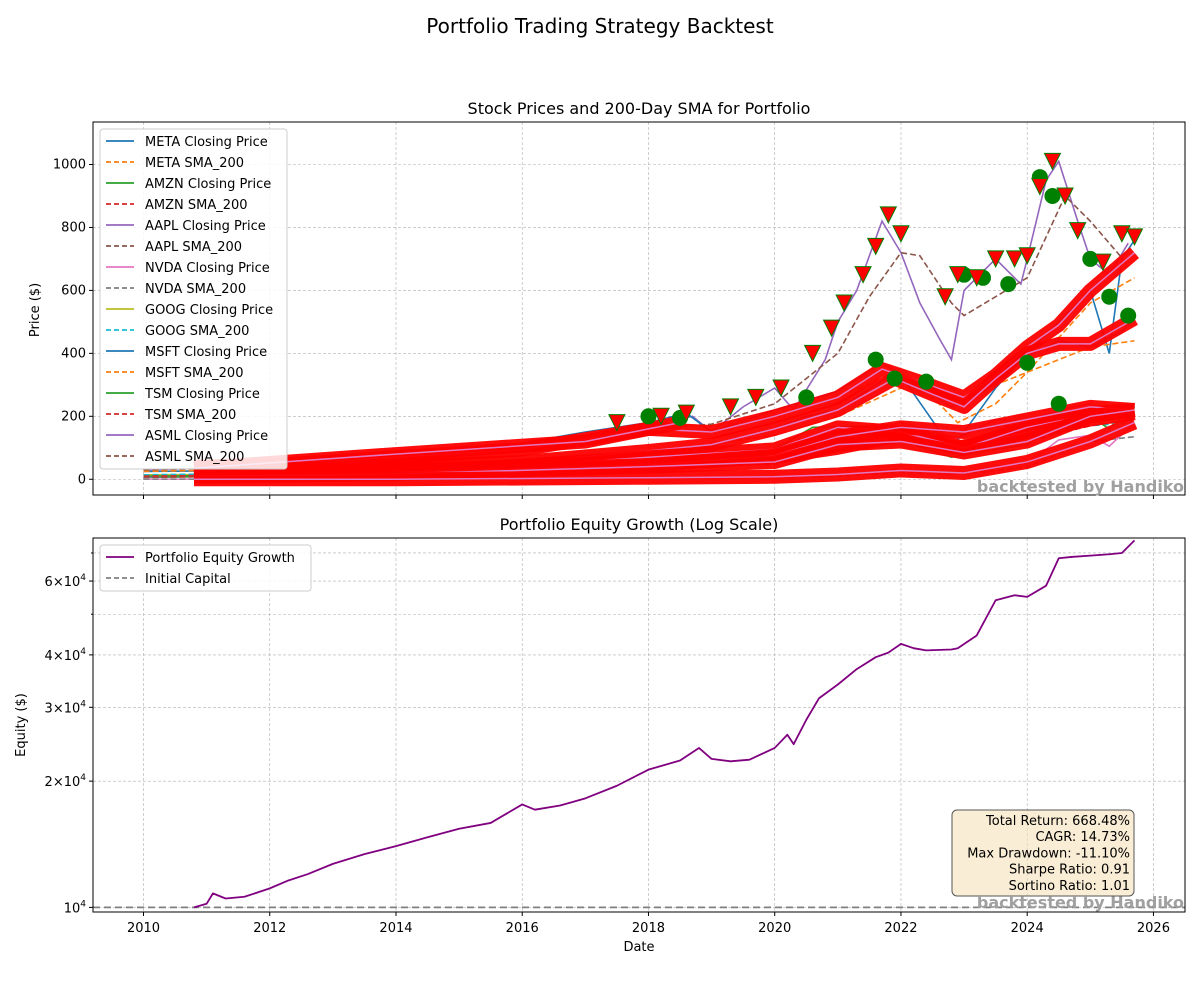 The height and width of the screenshot is (1000, 1200). What do you see at coordinates (648, 924) in the screenshot?
I see `equity-x-axis: 2010 2012 2014 2016 2018 2020 2022 2024 2026` at bounding box center [648, 924].